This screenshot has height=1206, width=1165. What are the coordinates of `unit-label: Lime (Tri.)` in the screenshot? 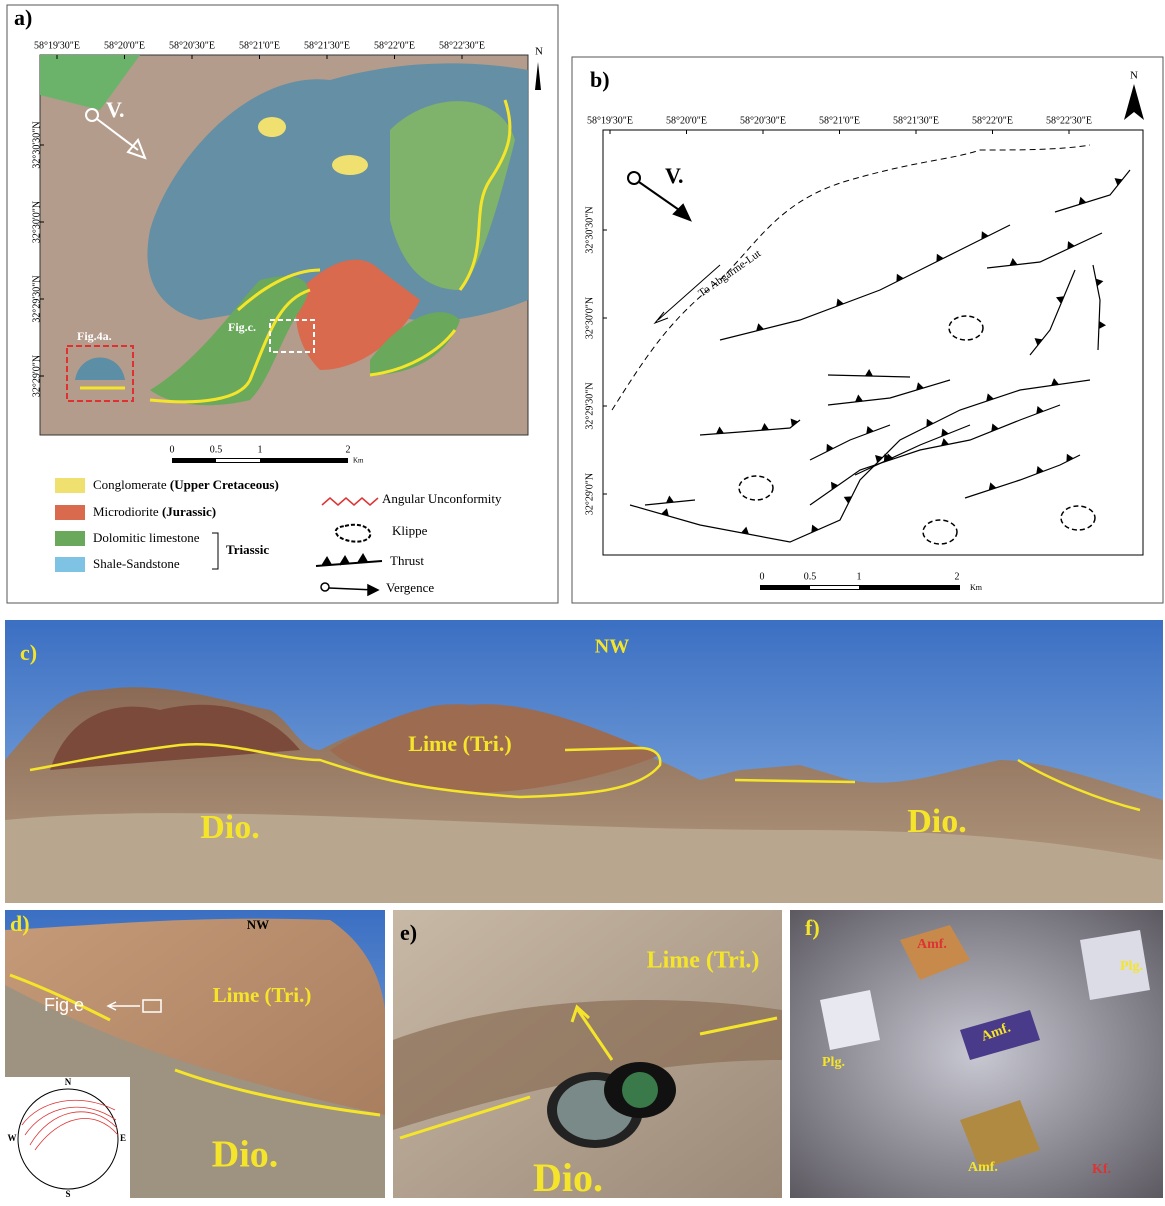 It's located at (262, 995).